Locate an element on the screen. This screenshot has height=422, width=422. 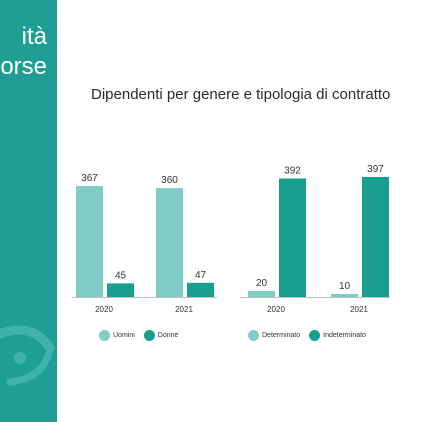
bar-2-2021-determinato is located at coordinates (344, 295).